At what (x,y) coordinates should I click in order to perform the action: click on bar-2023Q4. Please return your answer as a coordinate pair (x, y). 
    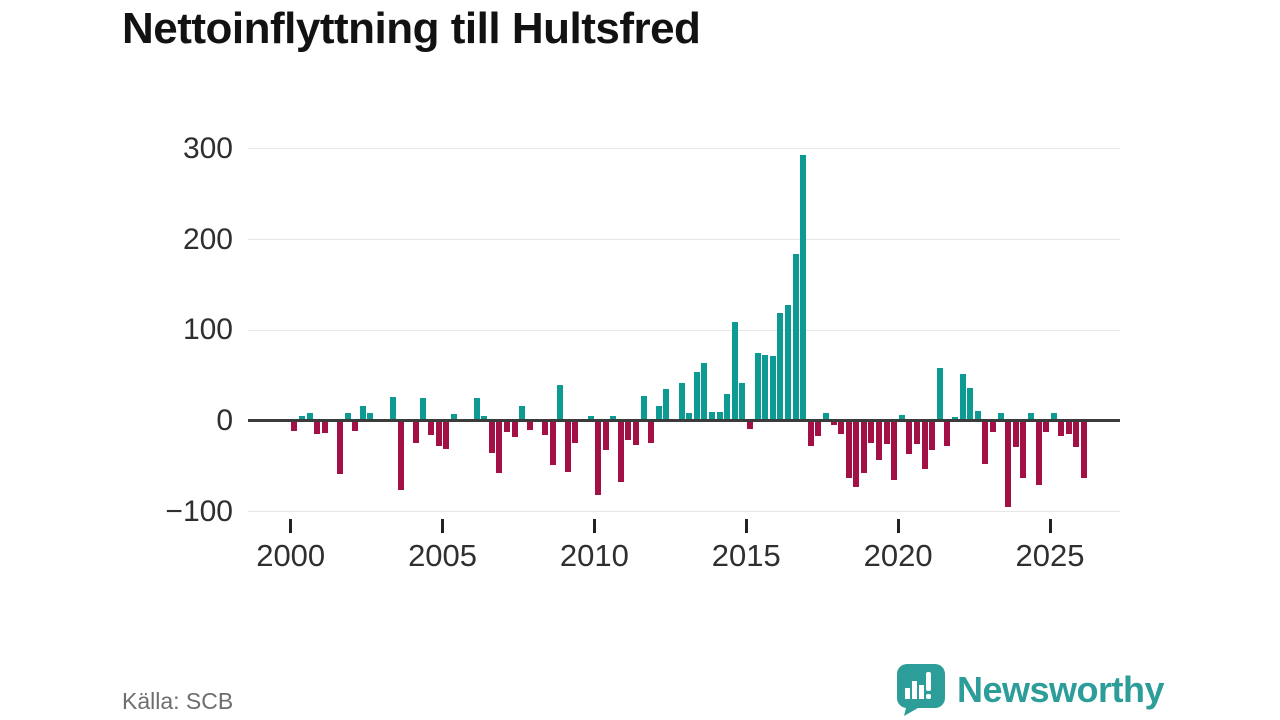
    Looking at the image, I should click on (1015, 434).